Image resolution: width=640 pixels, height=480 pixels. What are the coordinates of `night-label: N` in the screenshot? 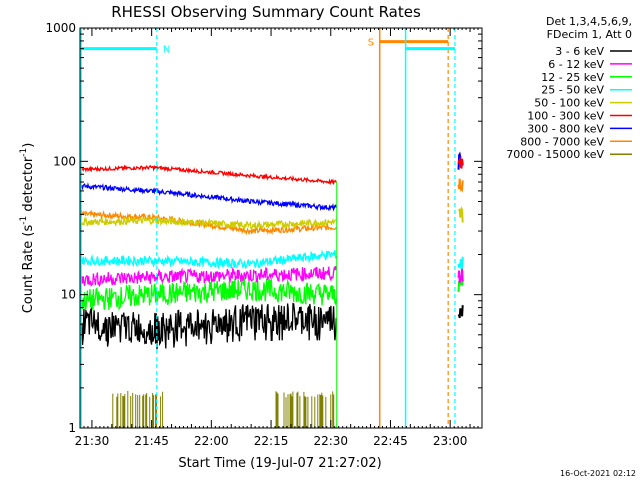 It's located at (166, 50).